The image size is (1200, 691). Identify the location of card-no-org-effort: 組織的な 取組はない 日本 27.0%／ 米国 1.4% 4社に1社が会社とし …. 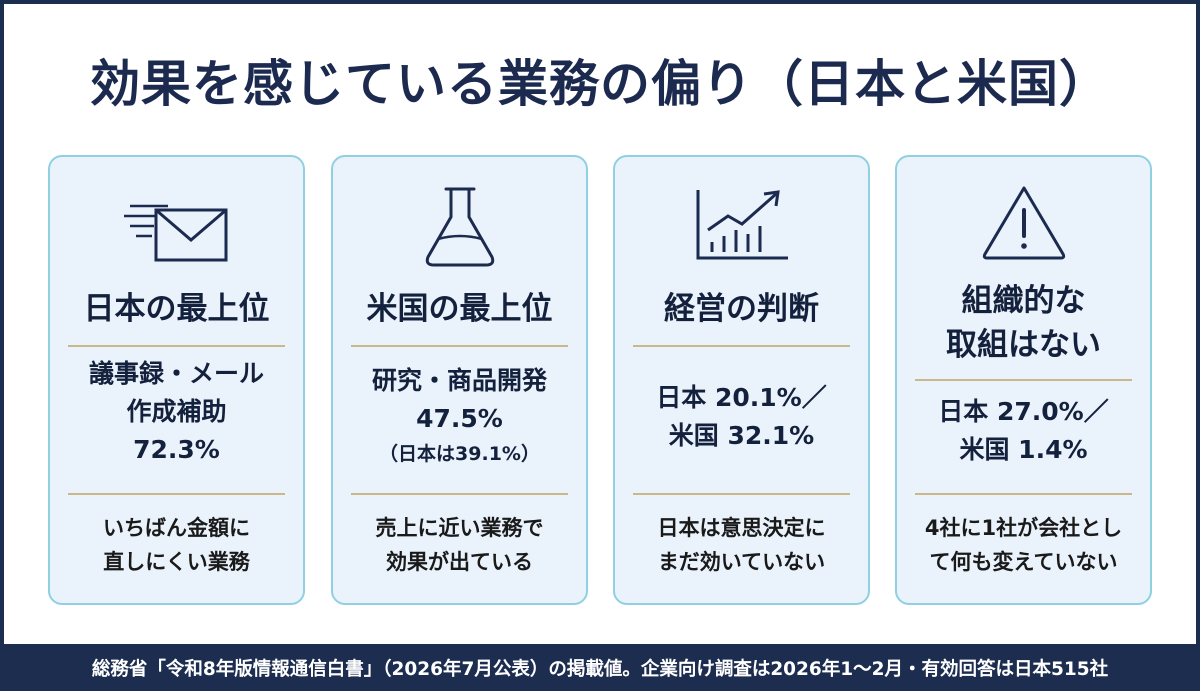
(1023, 380).